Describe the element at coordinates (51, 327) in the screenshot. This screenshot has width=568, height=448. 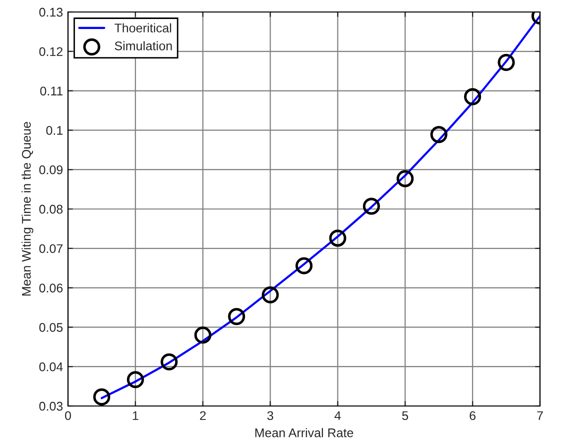
I see `y-tick-label: 0.05` at that location.